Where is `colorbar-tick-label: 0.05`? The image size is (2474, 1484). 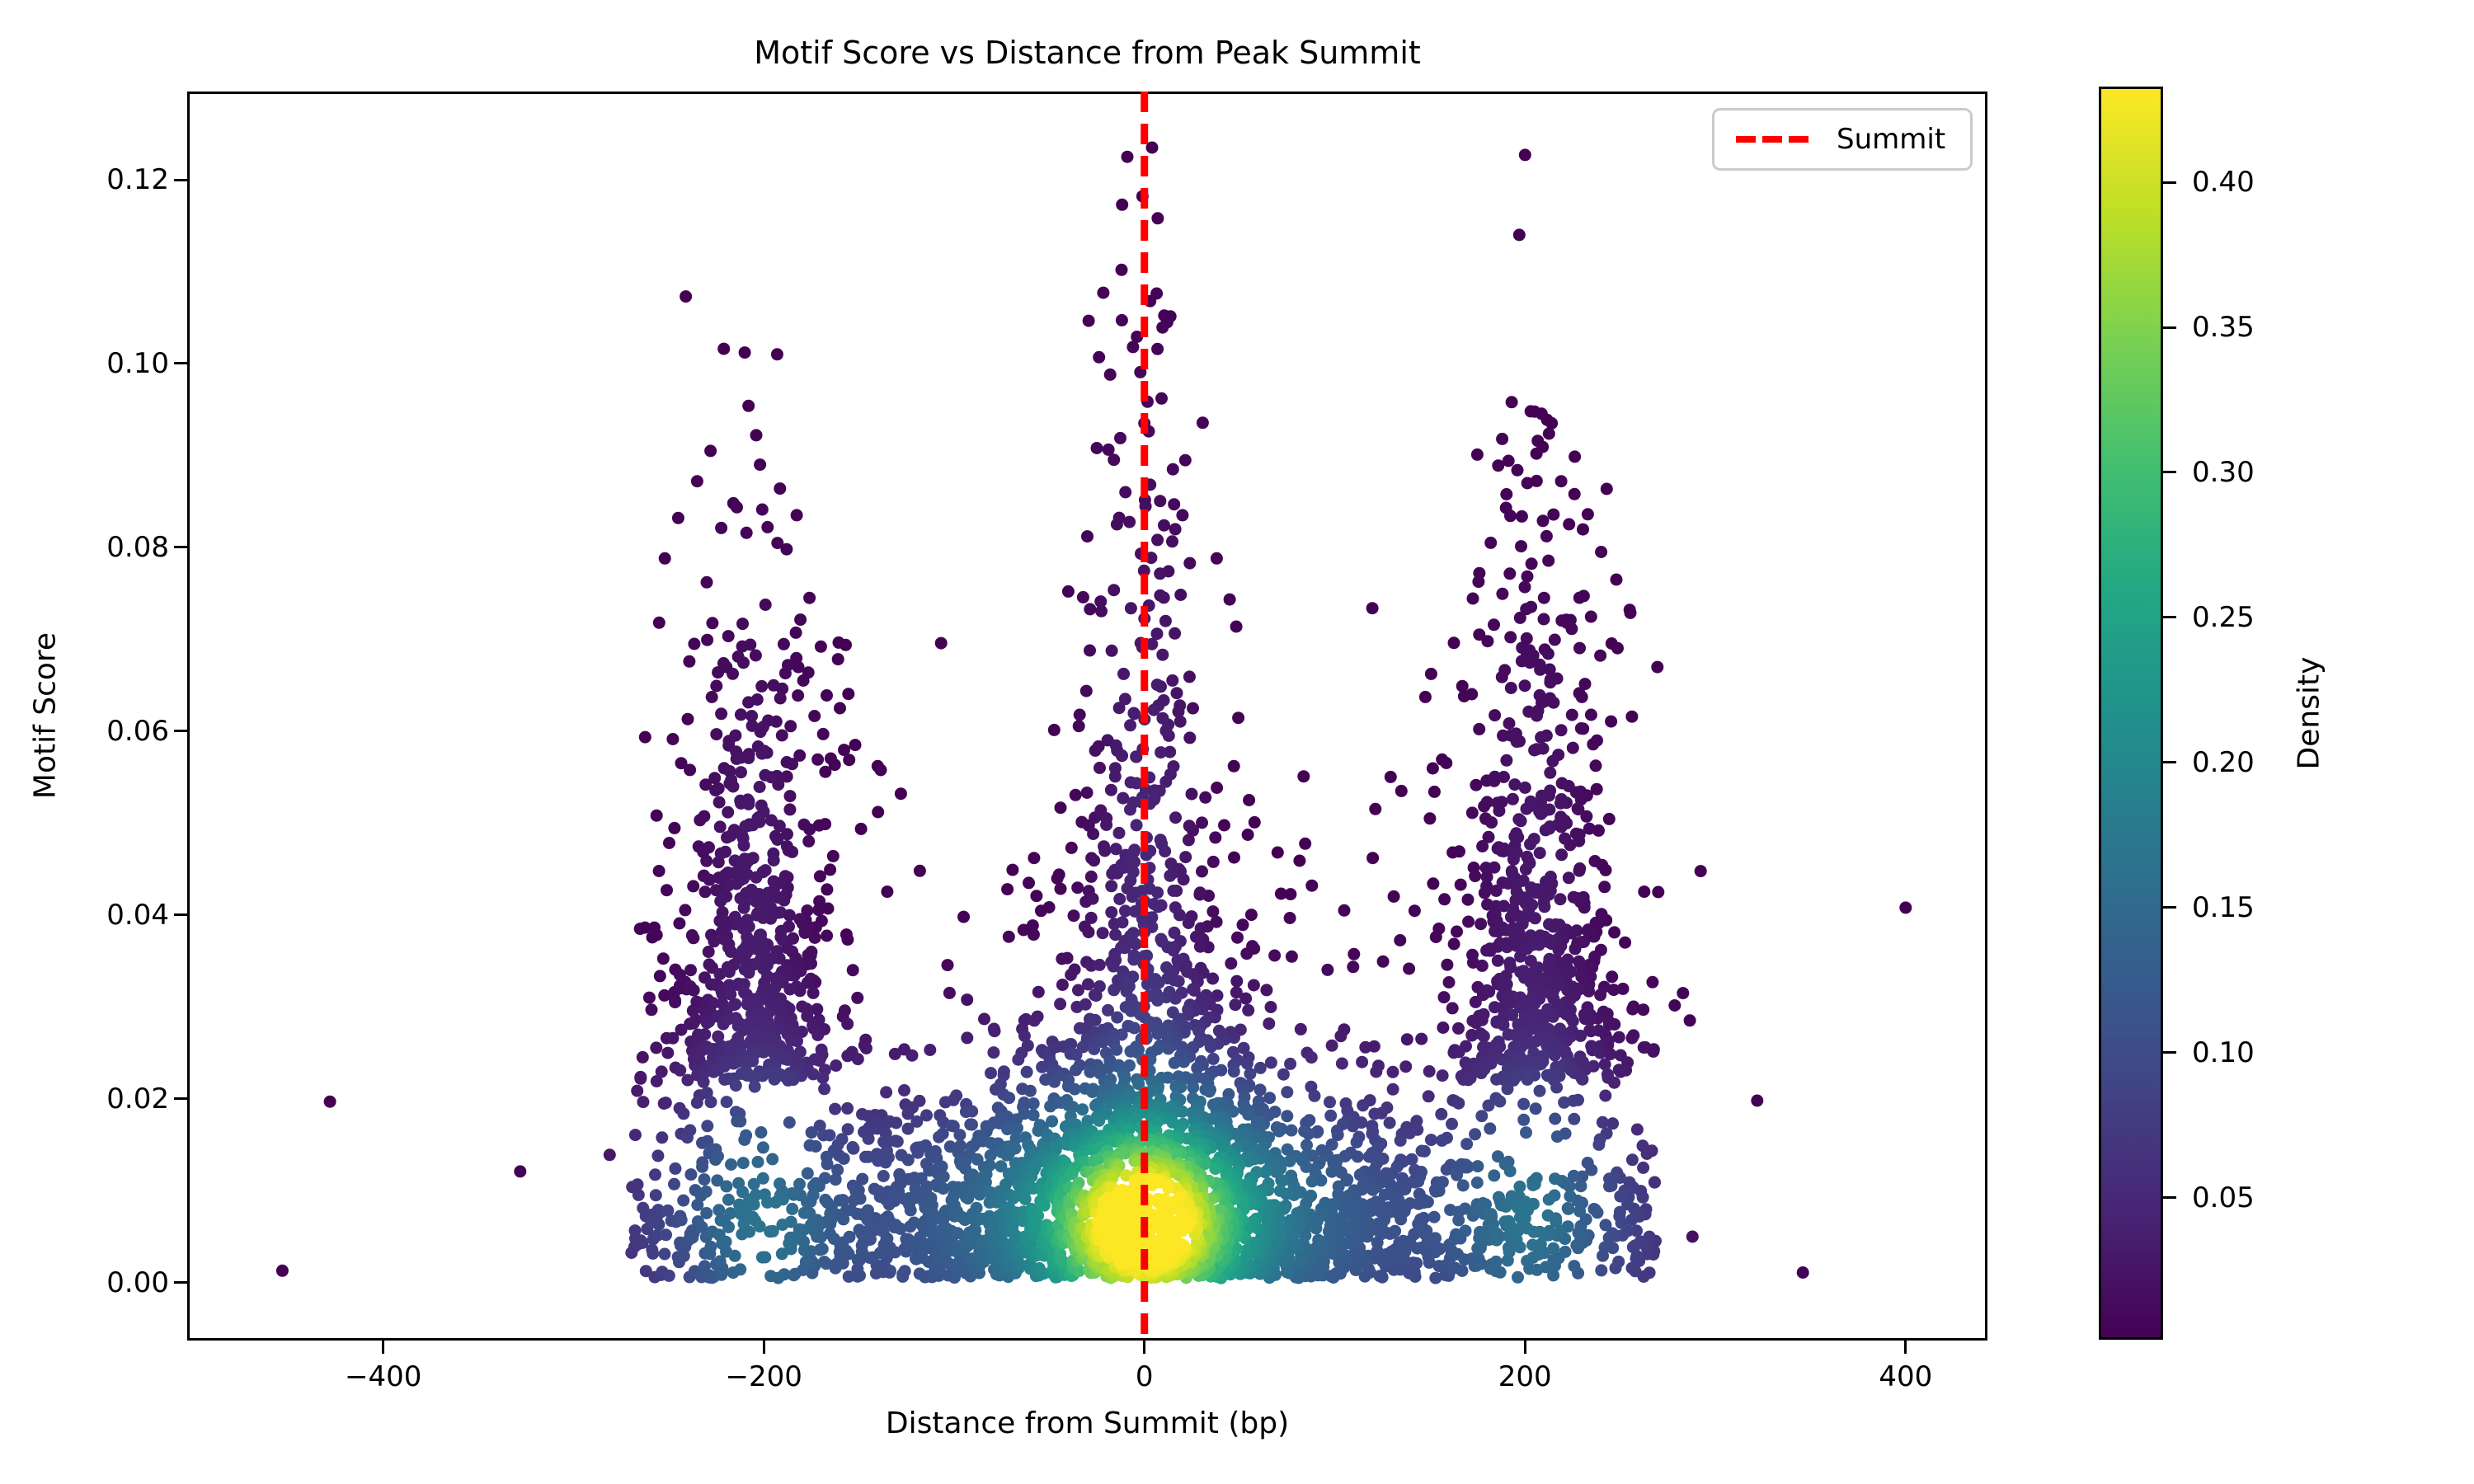 colorbar-tick-label: 0.05 is located at coordinates (2223, 1197).